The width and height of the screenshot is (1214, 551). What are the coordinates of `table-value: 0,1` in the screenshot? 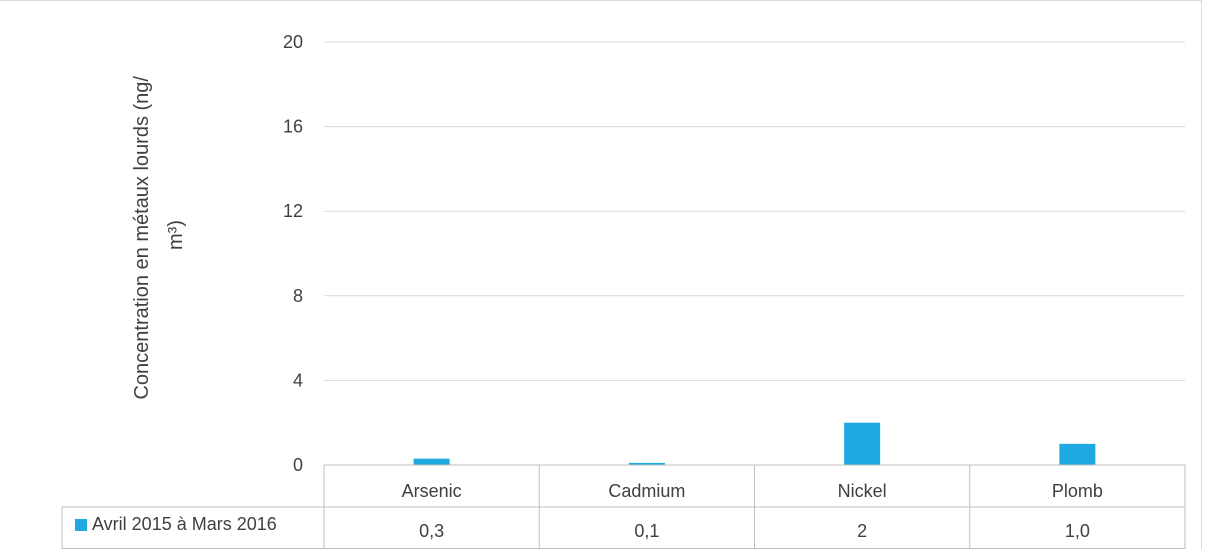 It's located at (646, 531).